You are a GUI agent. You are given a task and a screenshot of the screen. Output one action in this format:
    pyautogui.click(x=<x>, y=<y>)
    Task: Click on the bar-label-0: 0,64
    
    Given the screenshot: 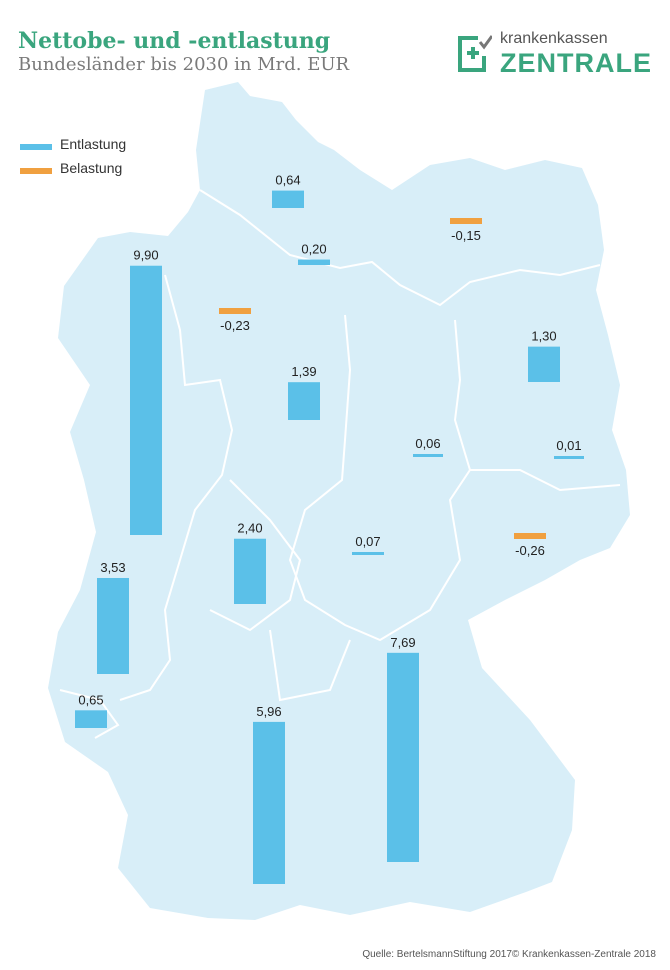 What is the action you would take?
    pyautogui.click(x=287, y=180)
    